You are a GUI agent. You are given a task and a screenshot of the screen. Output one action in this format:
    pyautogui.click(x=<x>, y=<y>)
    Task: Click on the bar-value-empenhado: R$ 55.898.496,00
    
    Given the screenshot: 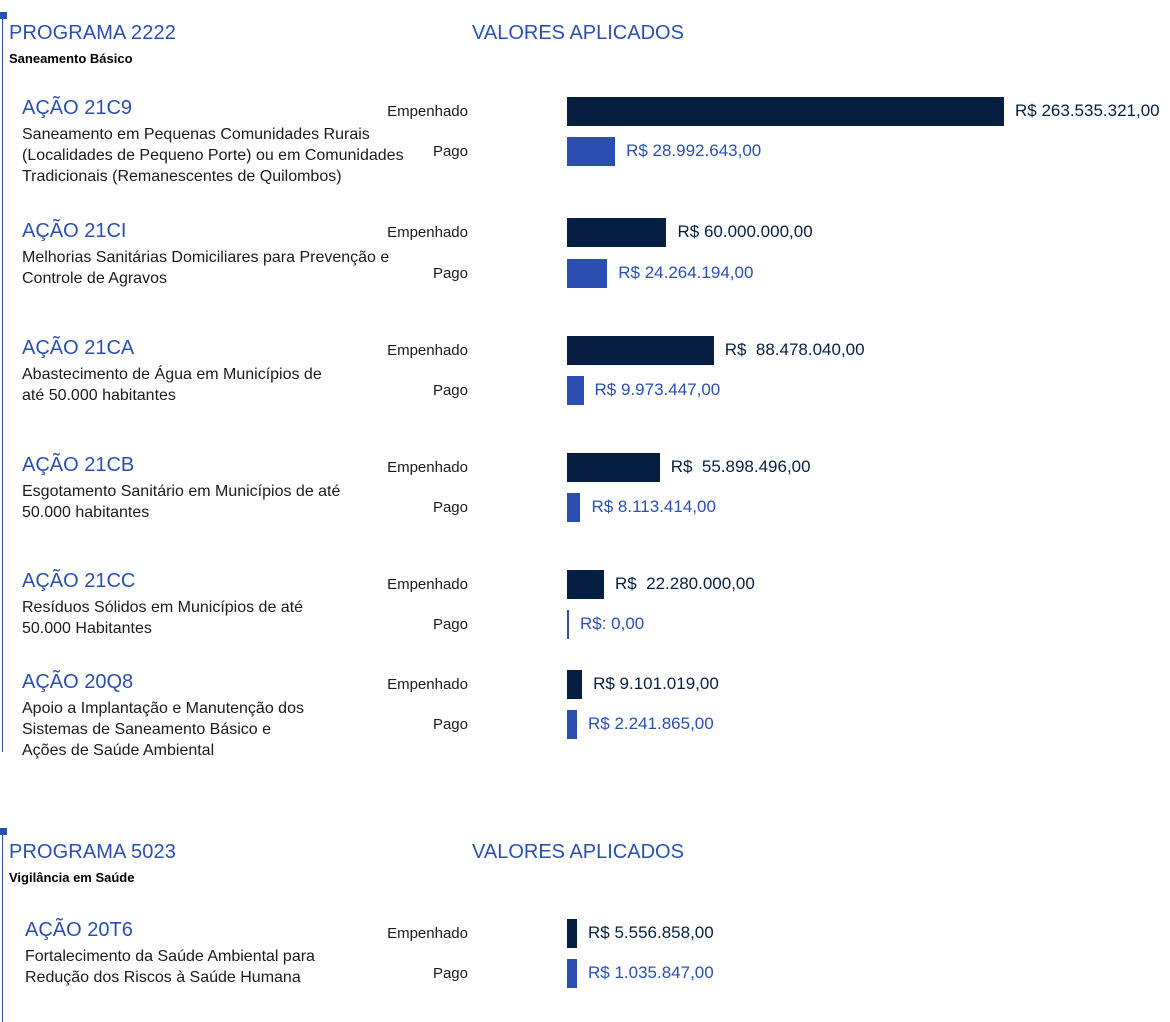 What is the action you would take?
    pyautogui.click(x=740, y=466)
    